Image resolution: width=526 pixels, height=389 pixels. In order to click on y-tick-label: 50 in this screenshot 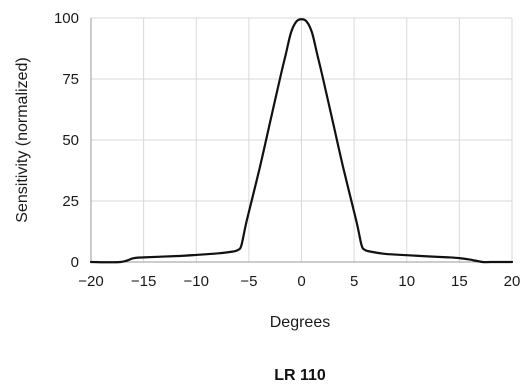, I will do `click(70, 140)`.